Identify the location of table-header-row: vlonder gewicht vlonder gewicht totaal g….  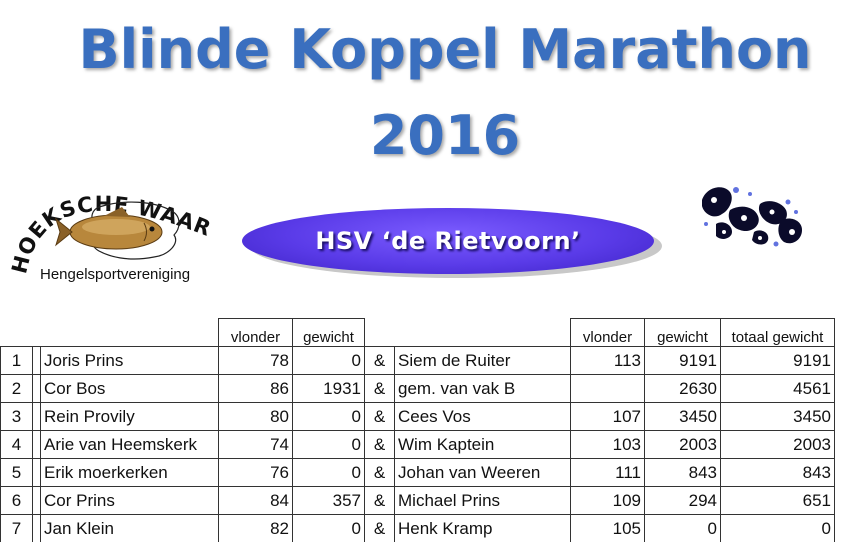
(418, 332).